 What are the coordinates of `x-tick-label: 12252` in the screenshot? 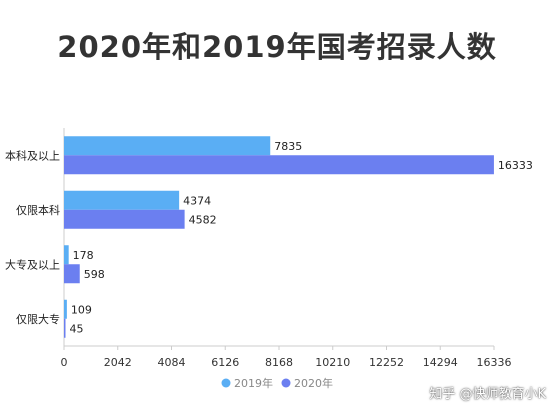 It's located at (386, 362).